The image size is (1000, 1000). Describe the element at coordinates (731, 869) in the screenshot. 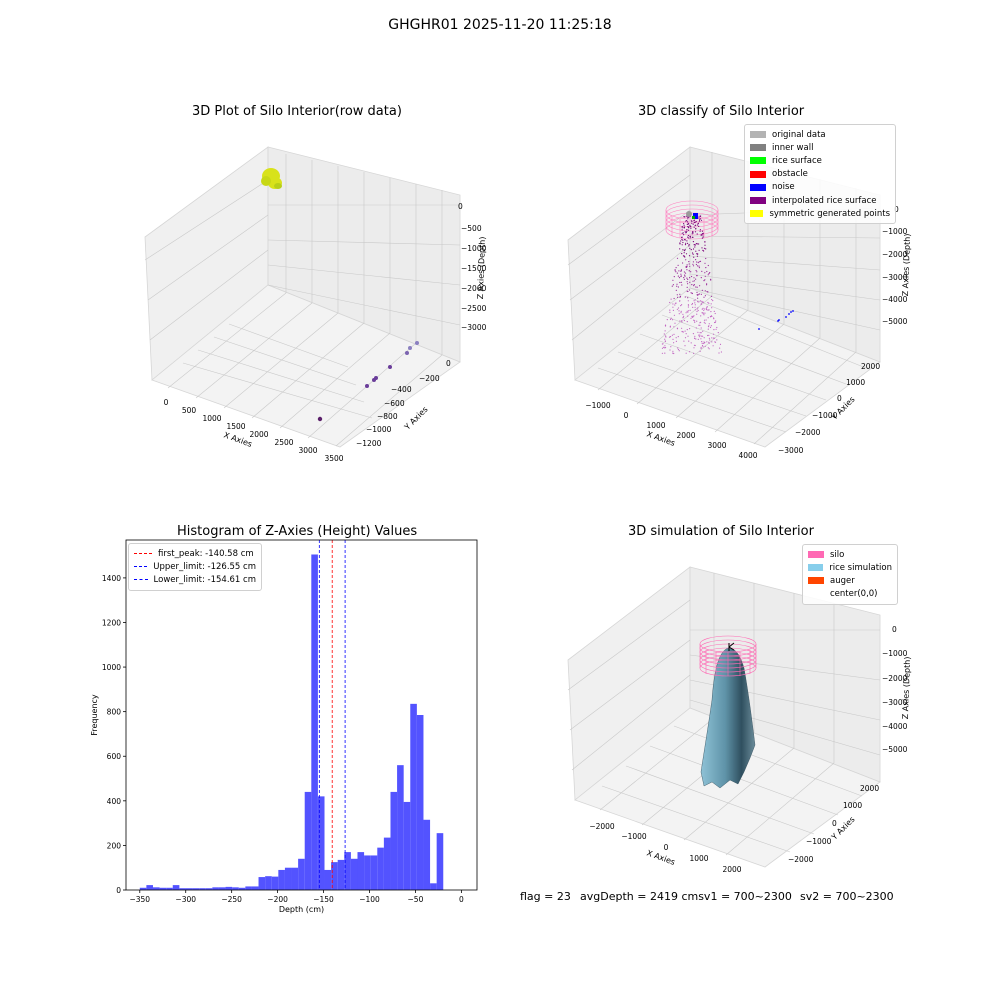

I see `simulation-xtick: 2000` at that location.